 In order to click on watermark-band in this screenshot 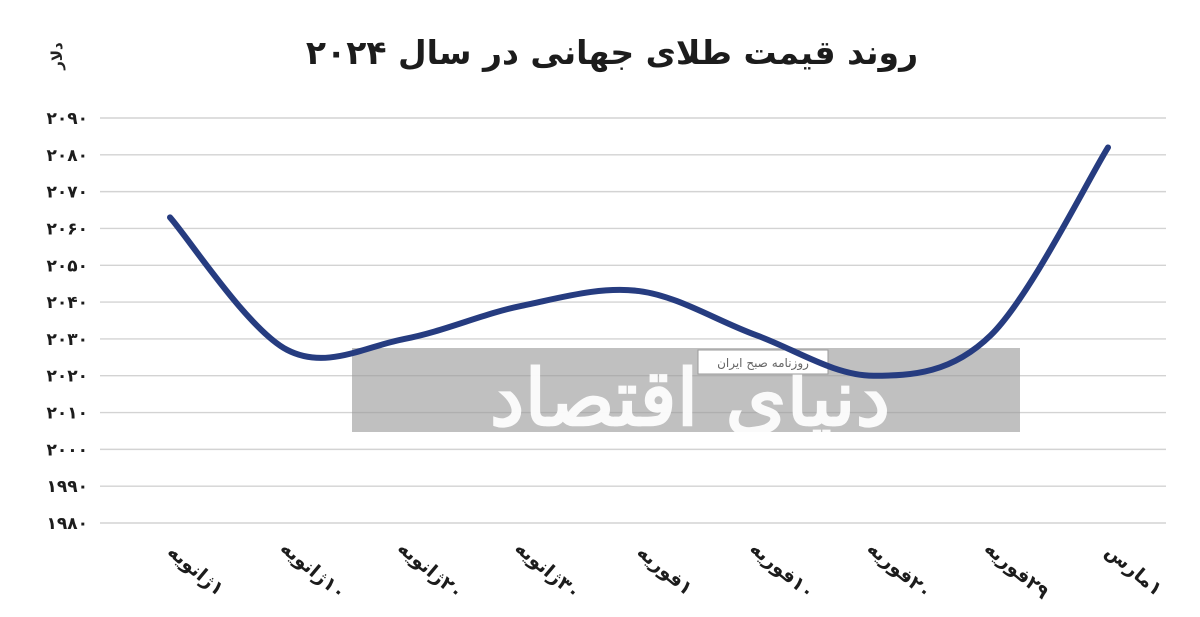, I will do `click(686, 390)`.